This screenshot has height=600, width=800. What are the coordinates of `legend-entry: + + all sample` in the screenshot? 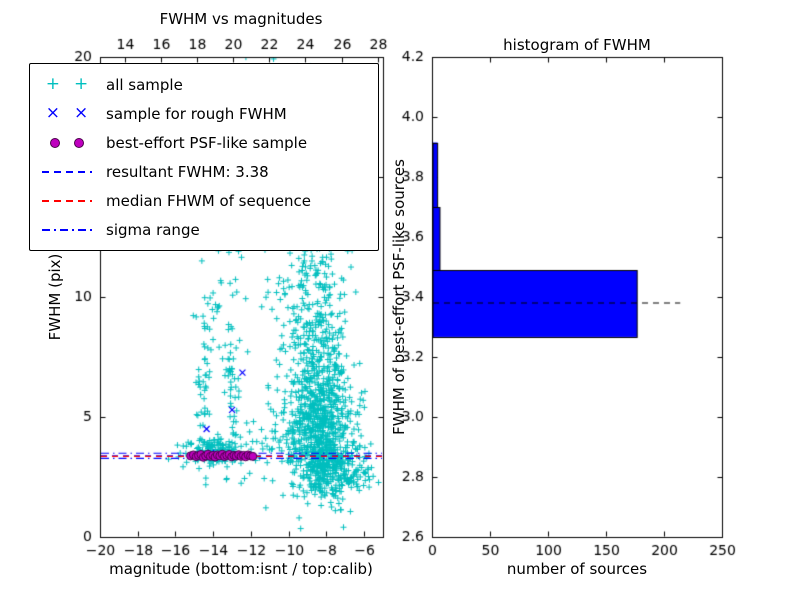 It's located at (204, 84).